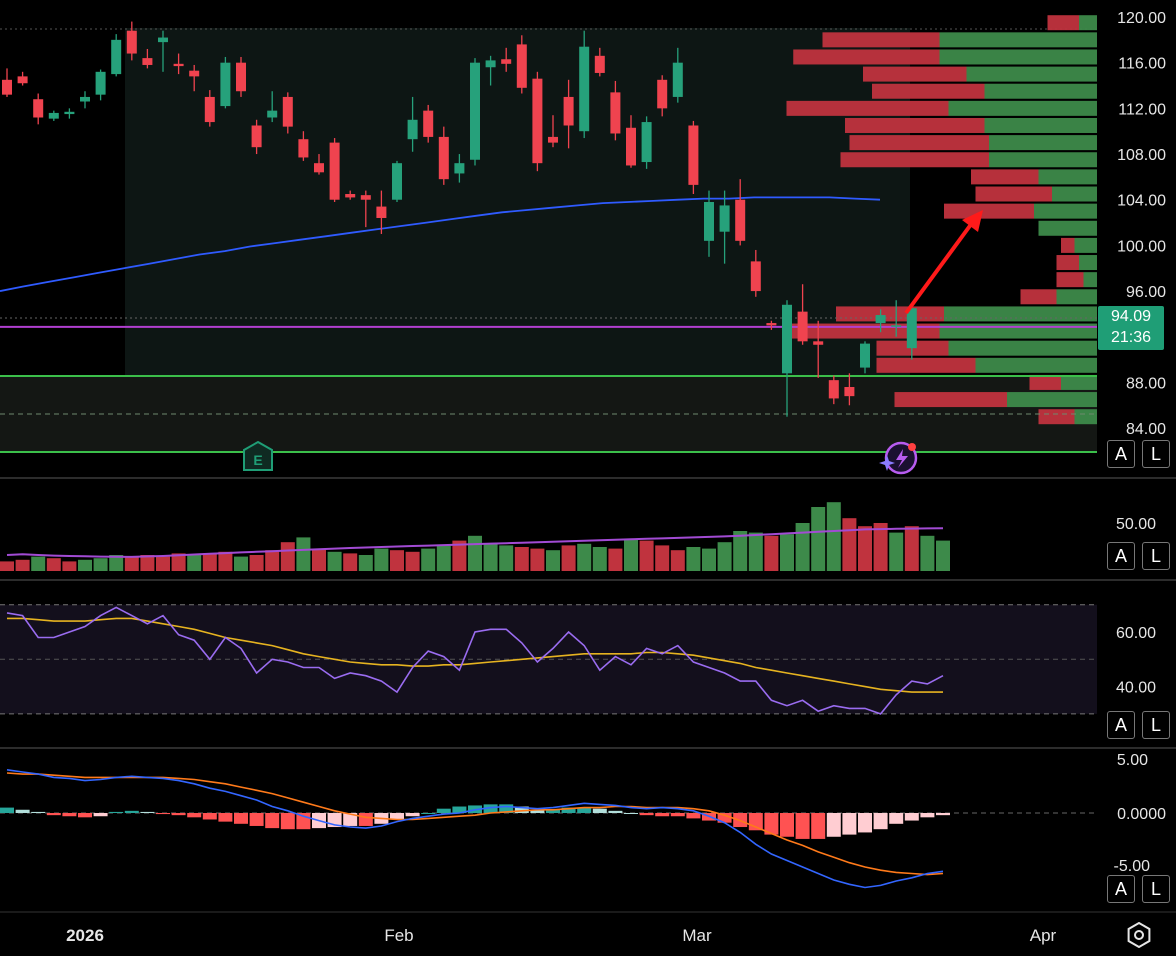  I want to click on earnings-marker-label: E, so click(257, 460).